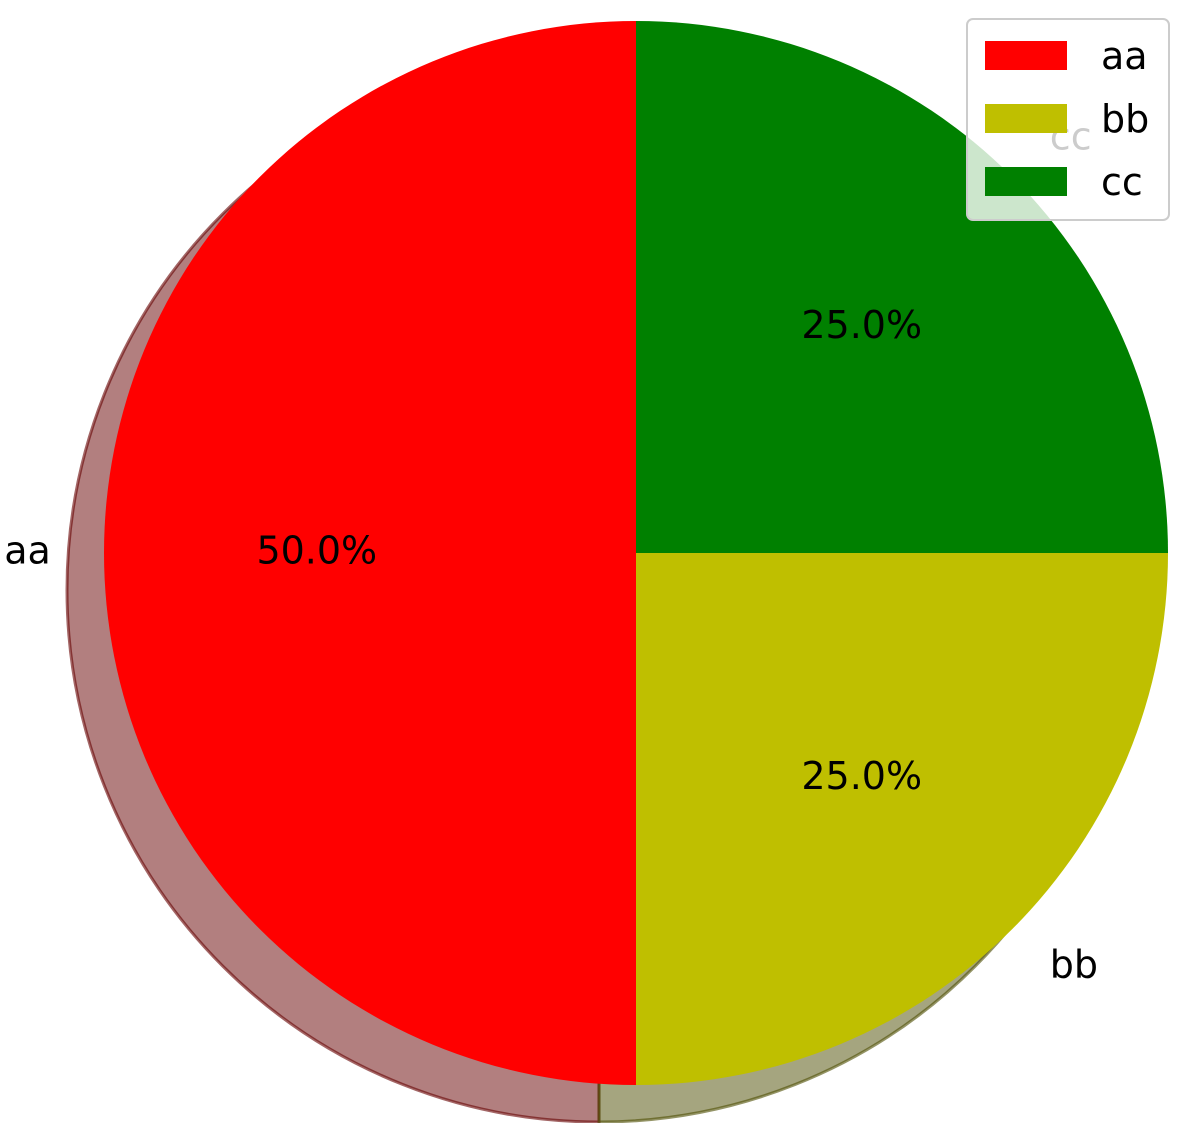 This screenshot has height=1123, width=1190. What do you see at coordinates (27, 551) in the screenshot?
I see `slice-label-aa: aa` at bounding box center [27, 551].